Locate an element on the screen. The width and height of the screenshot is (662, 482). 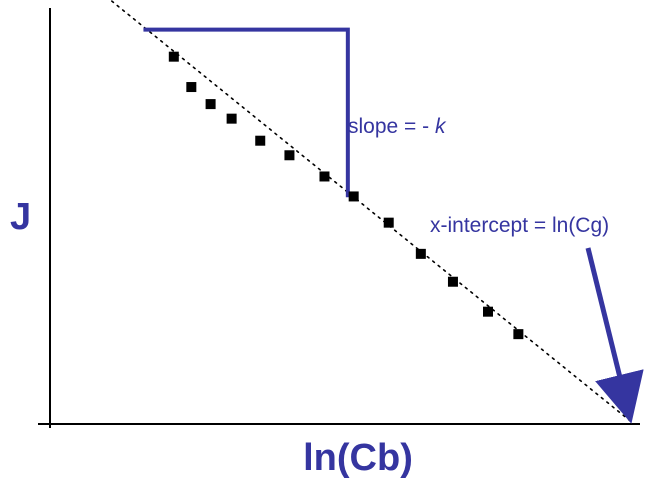
slope-label: slope = - k is located at coordinates (397, 126).